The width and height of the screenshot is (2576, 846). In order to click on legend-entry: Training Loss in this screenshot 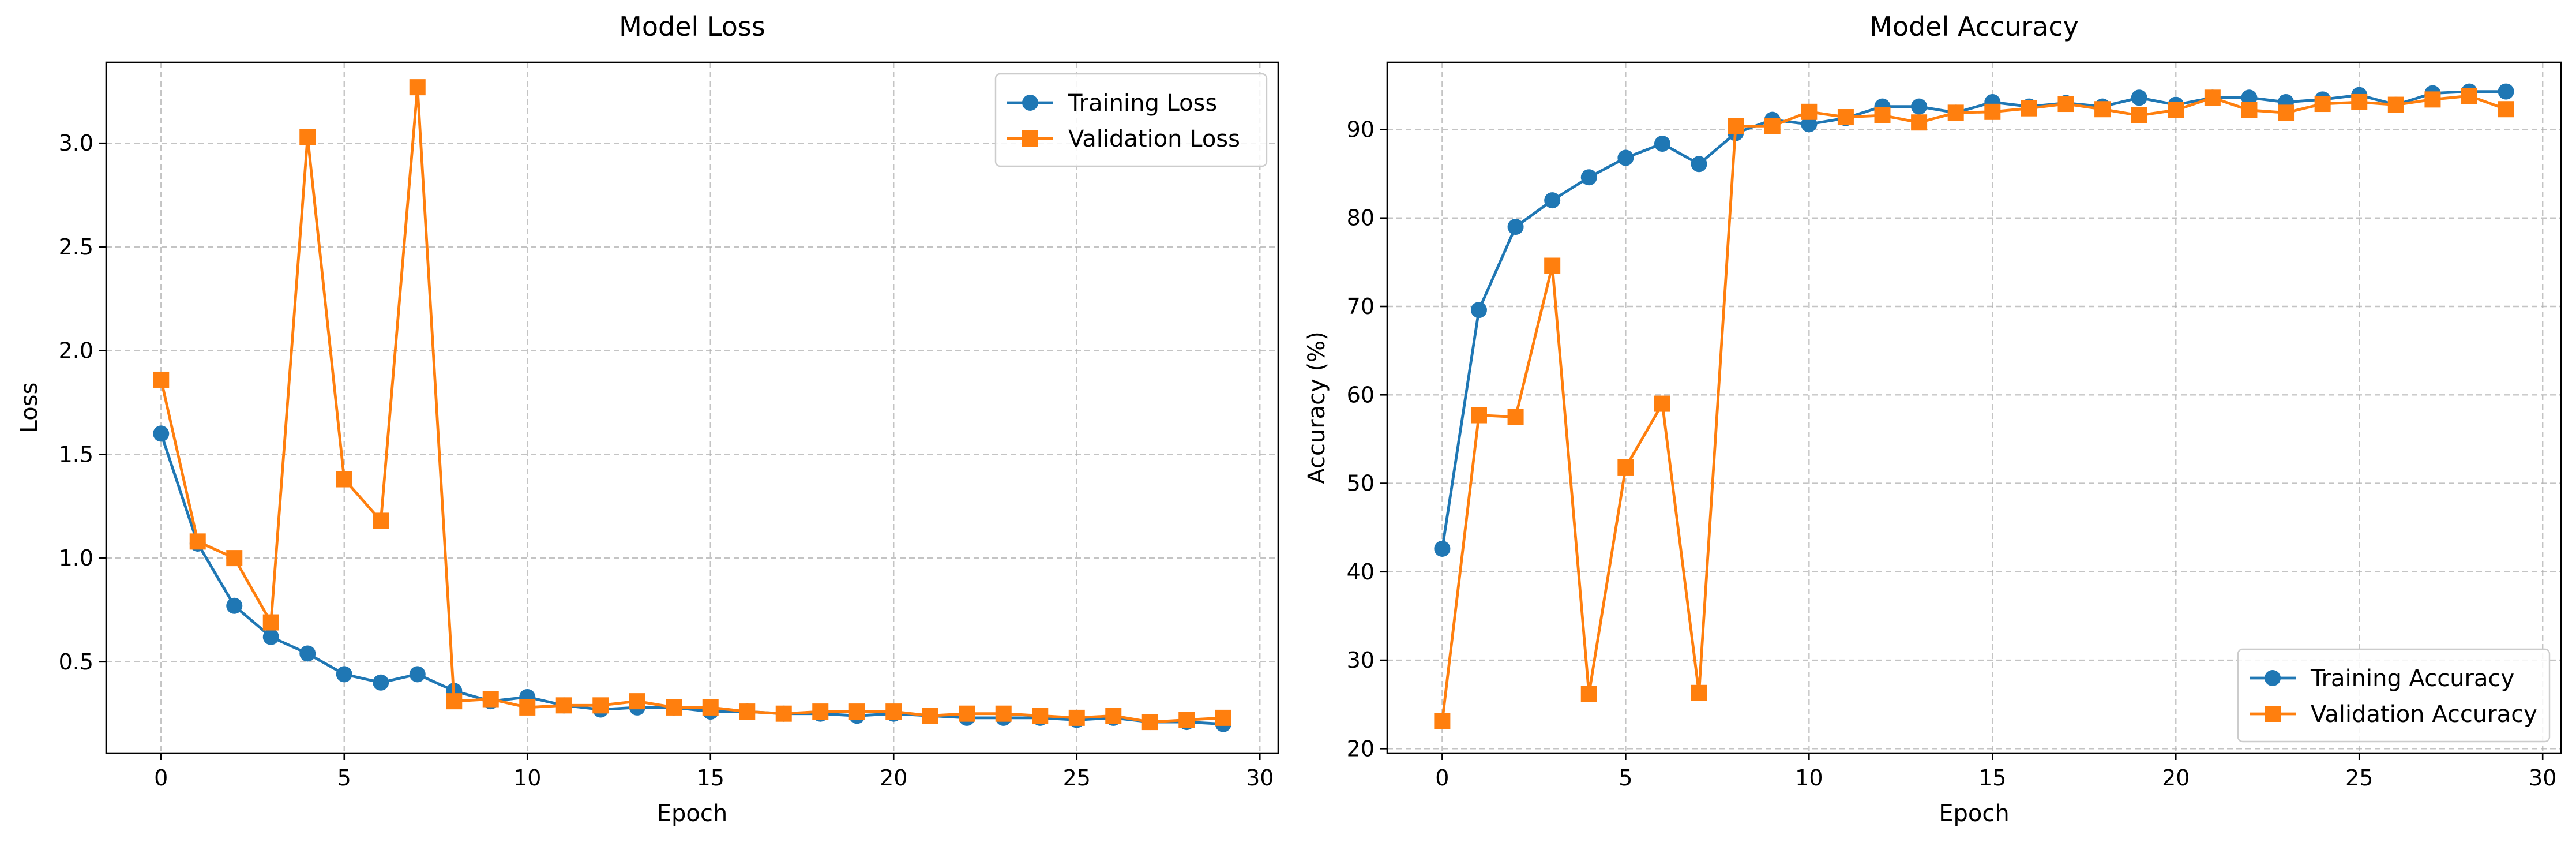, I will do `click(1112, 103)`.